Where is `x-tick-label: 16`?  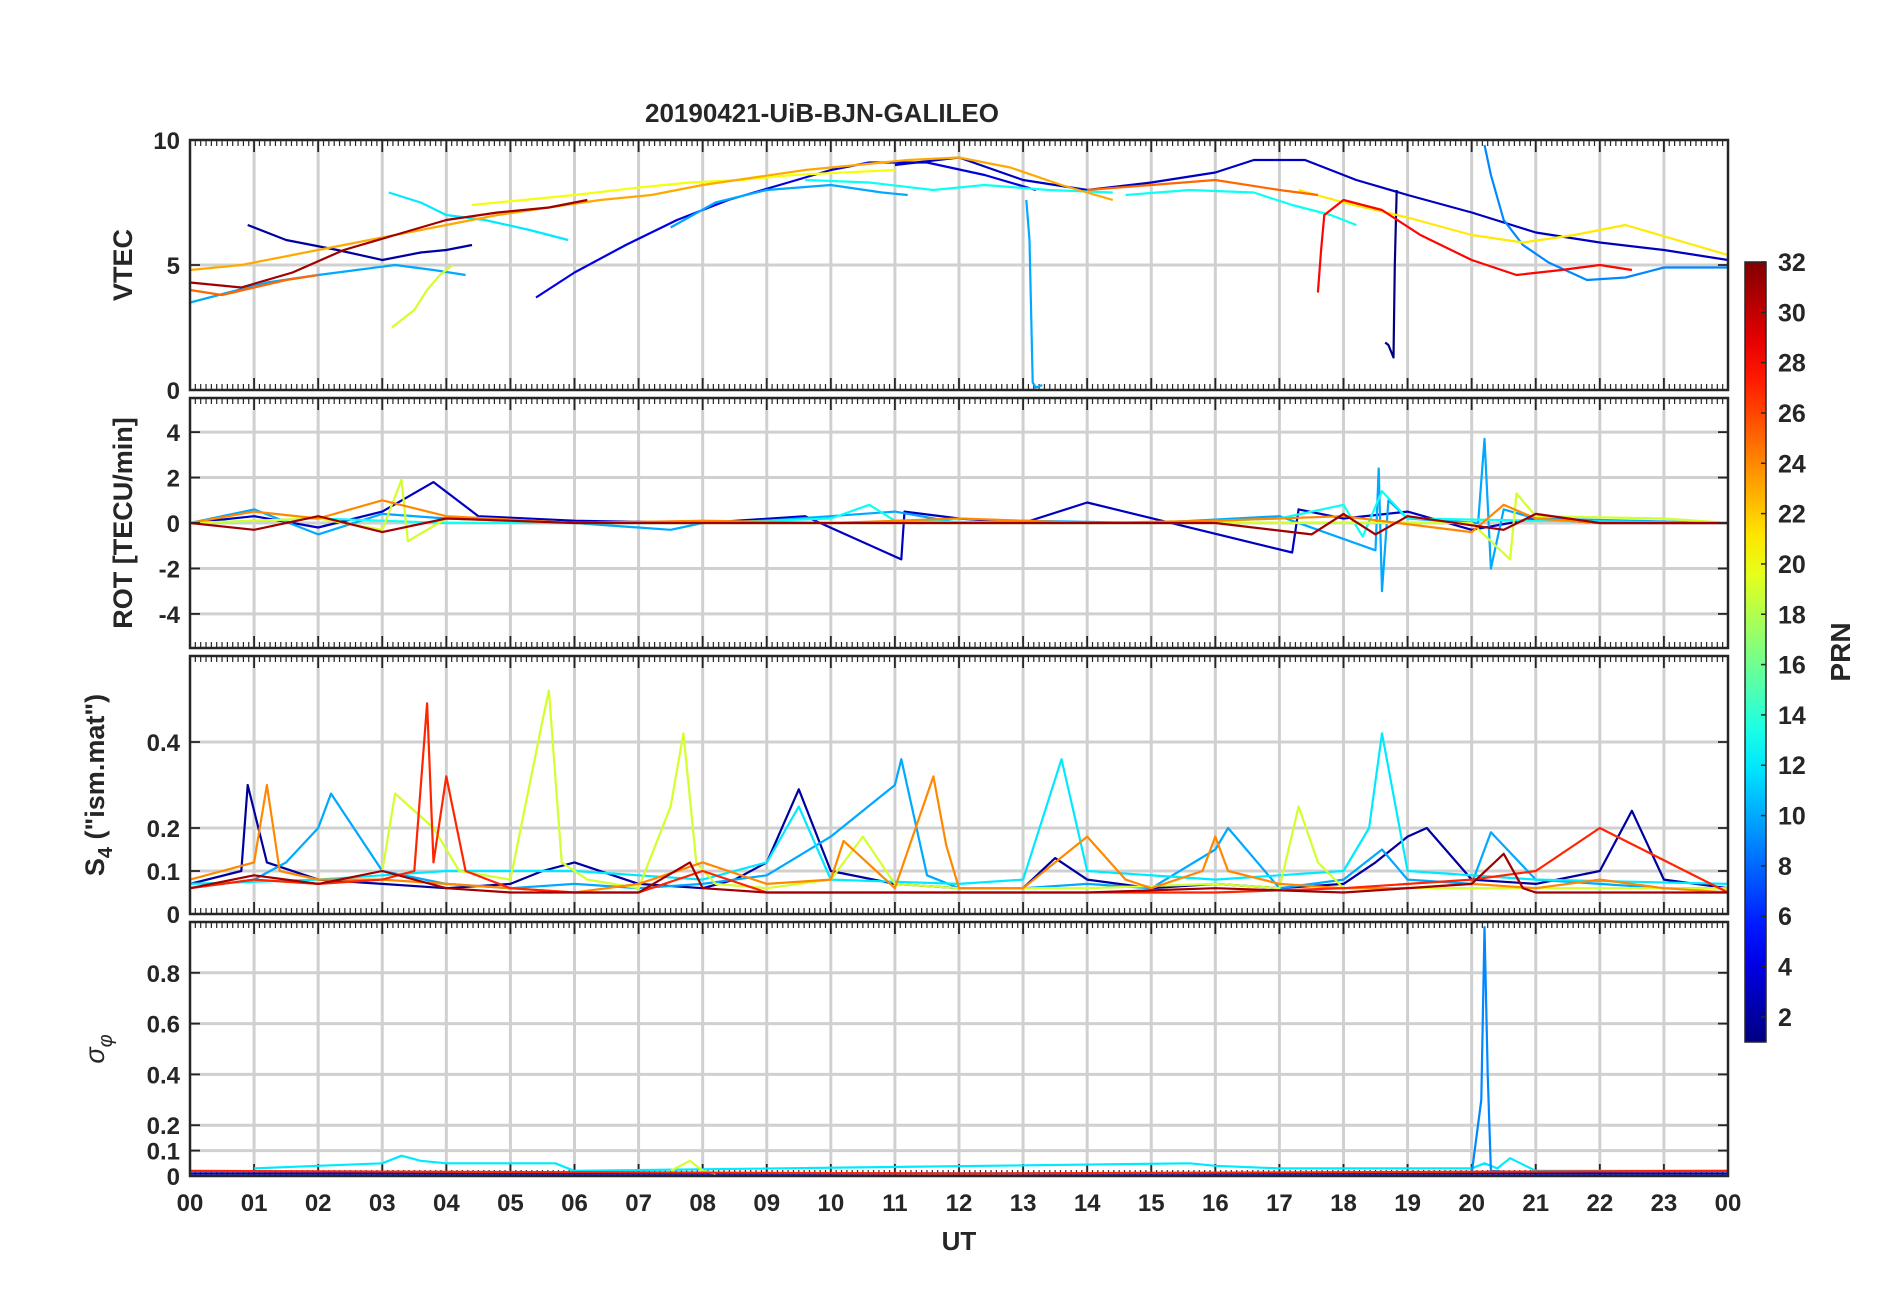 x-tick-label: 16 is located at coordinates (1215, 1203).